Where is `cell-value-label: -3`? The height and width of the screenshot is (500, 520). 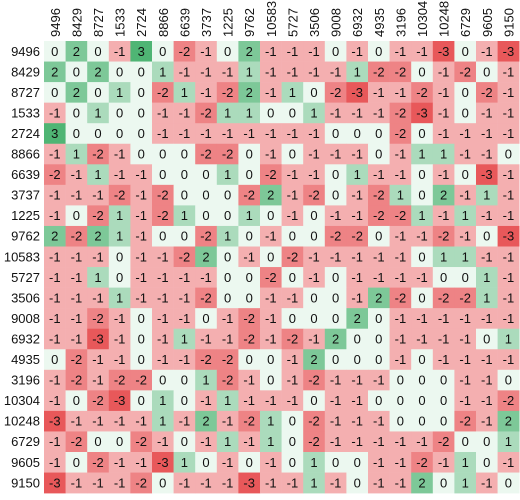 cell-value-label: -3 is located at coordinates (509, 51).